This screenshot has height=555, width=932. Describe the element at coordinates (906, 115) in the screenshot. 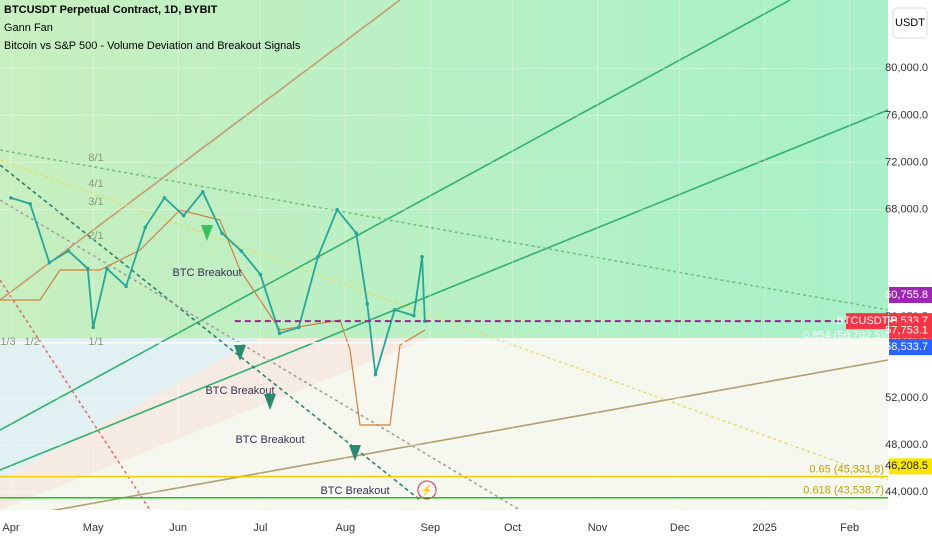

I see `y-tick-label: 76,000.0` at that location.